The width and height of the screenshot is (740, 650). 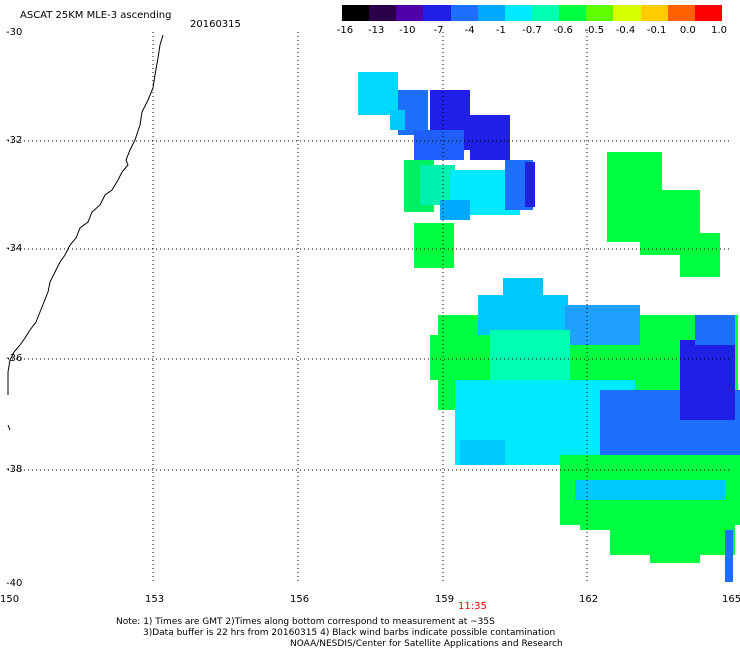 What do you see at coordinates (14, 140) in the screenshot?
I see `y-tick: -32` at bounding box center [14, 140].